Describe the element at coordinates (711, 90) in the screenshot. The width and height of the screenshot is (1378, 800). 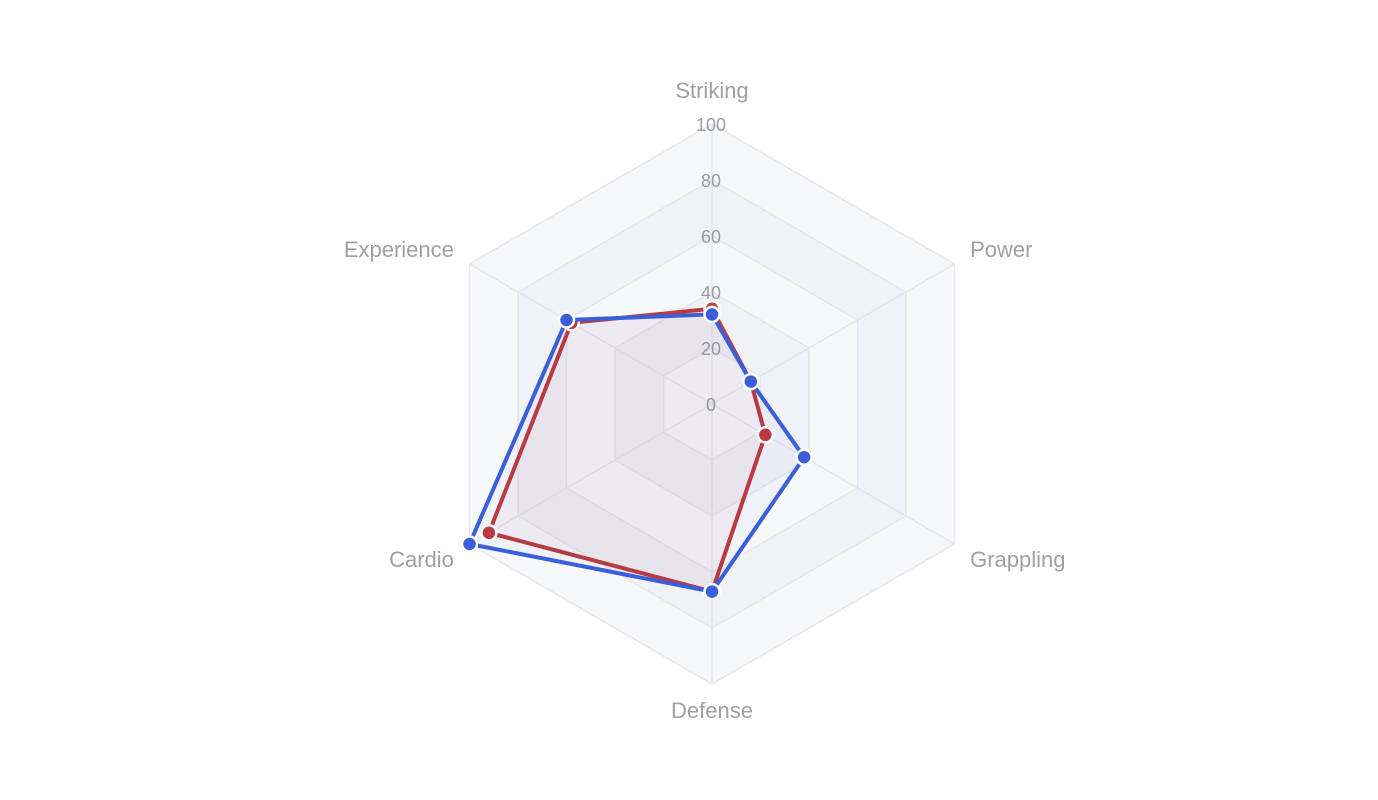
I see `radar-axis-label: Striking` at that location.